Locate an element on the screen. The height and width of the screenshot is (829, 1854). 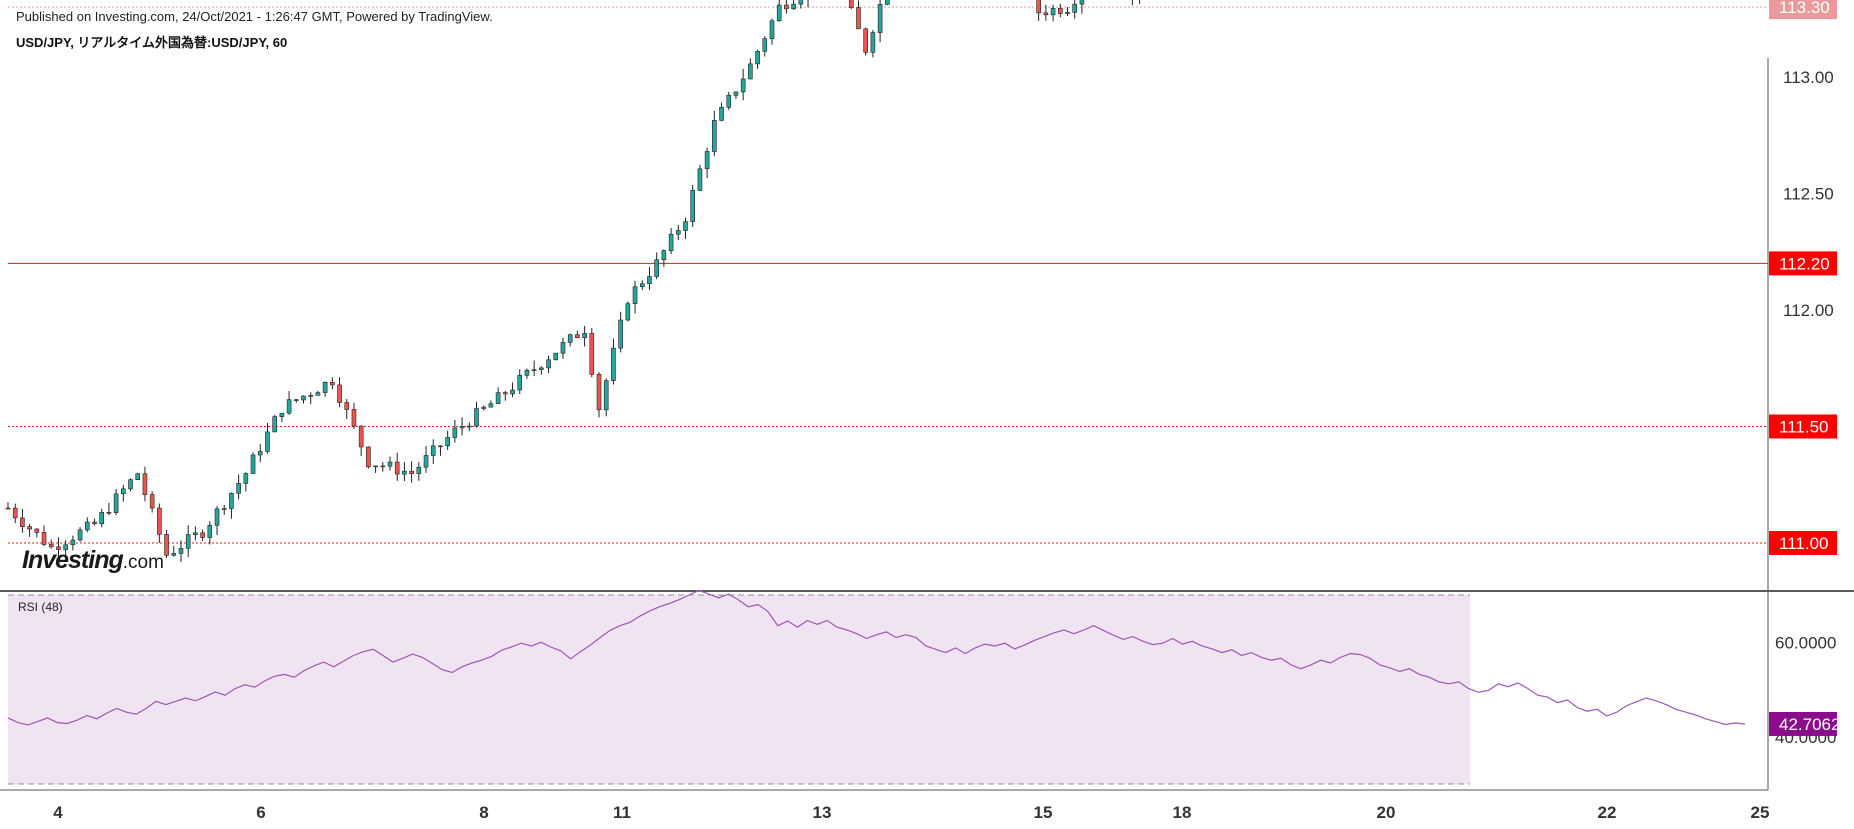
time-tick-label: 11 is located at coordinates (622, 812).